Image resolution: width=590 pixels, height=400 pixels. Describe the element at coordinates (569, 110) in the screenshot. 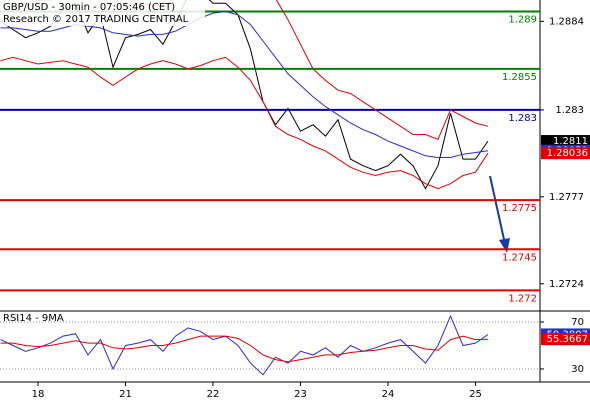

I see `y-tick-label: 1.283` at that location.